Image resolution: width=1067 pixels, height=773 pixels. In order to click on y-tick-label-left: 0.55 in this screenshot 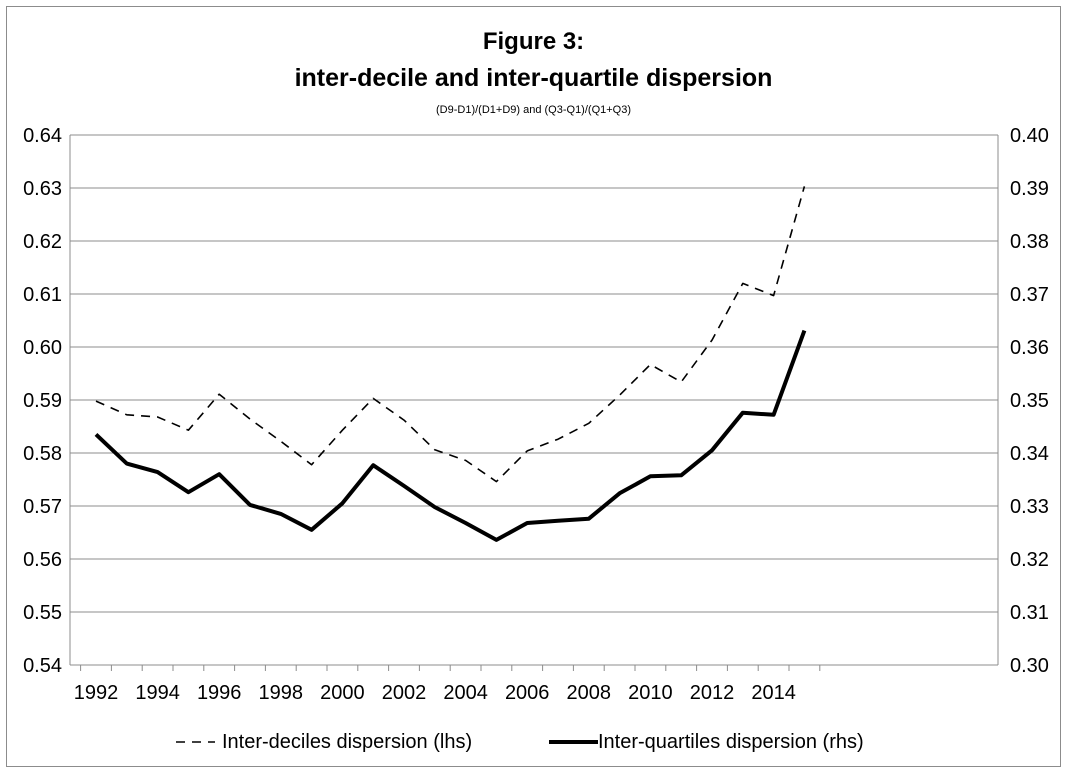, I will do `click(42, 613)`.